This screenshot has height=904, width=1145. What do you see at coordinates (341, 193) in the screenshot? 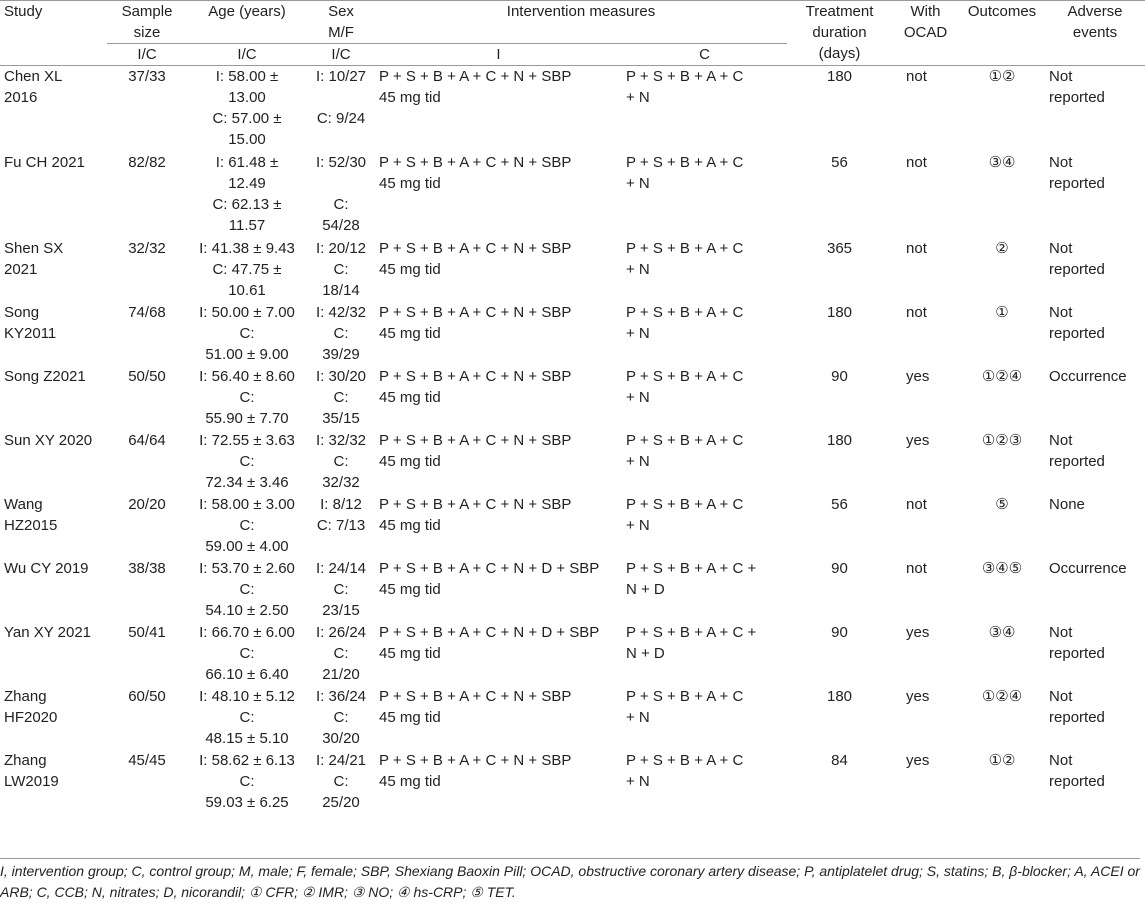
I see `sex-cell: I: 52/30 C: 54/28` at bounding box center [341, 193].